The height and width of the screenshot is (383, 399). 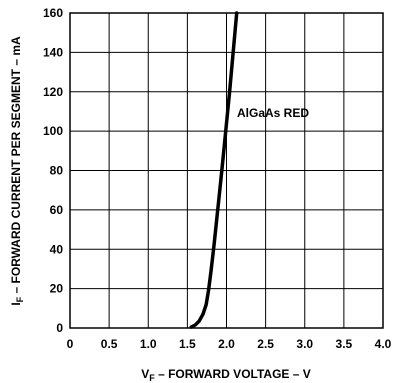 What do you see at coordinates (226, 344) in the screenshot?
I see `x-tick-label: 2.0` at bounding box center [226, 344].